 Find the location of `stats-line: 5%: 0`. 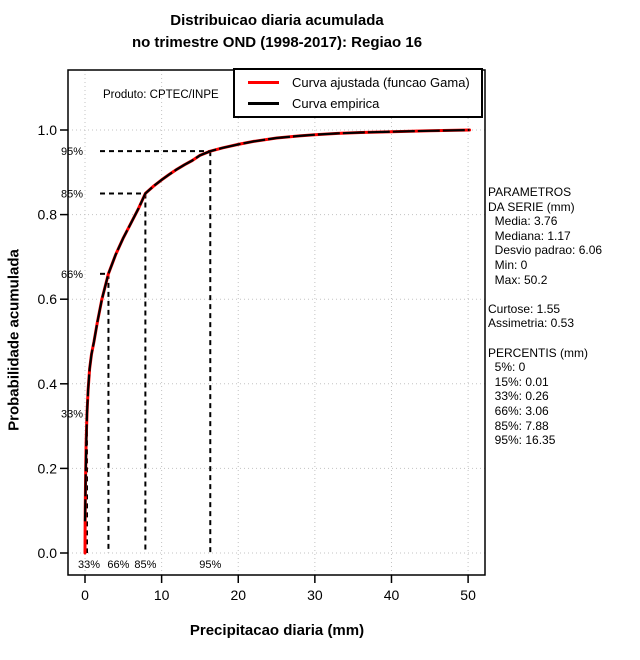

stats-line: 5%: 0 is located at coordinates (507, 367).